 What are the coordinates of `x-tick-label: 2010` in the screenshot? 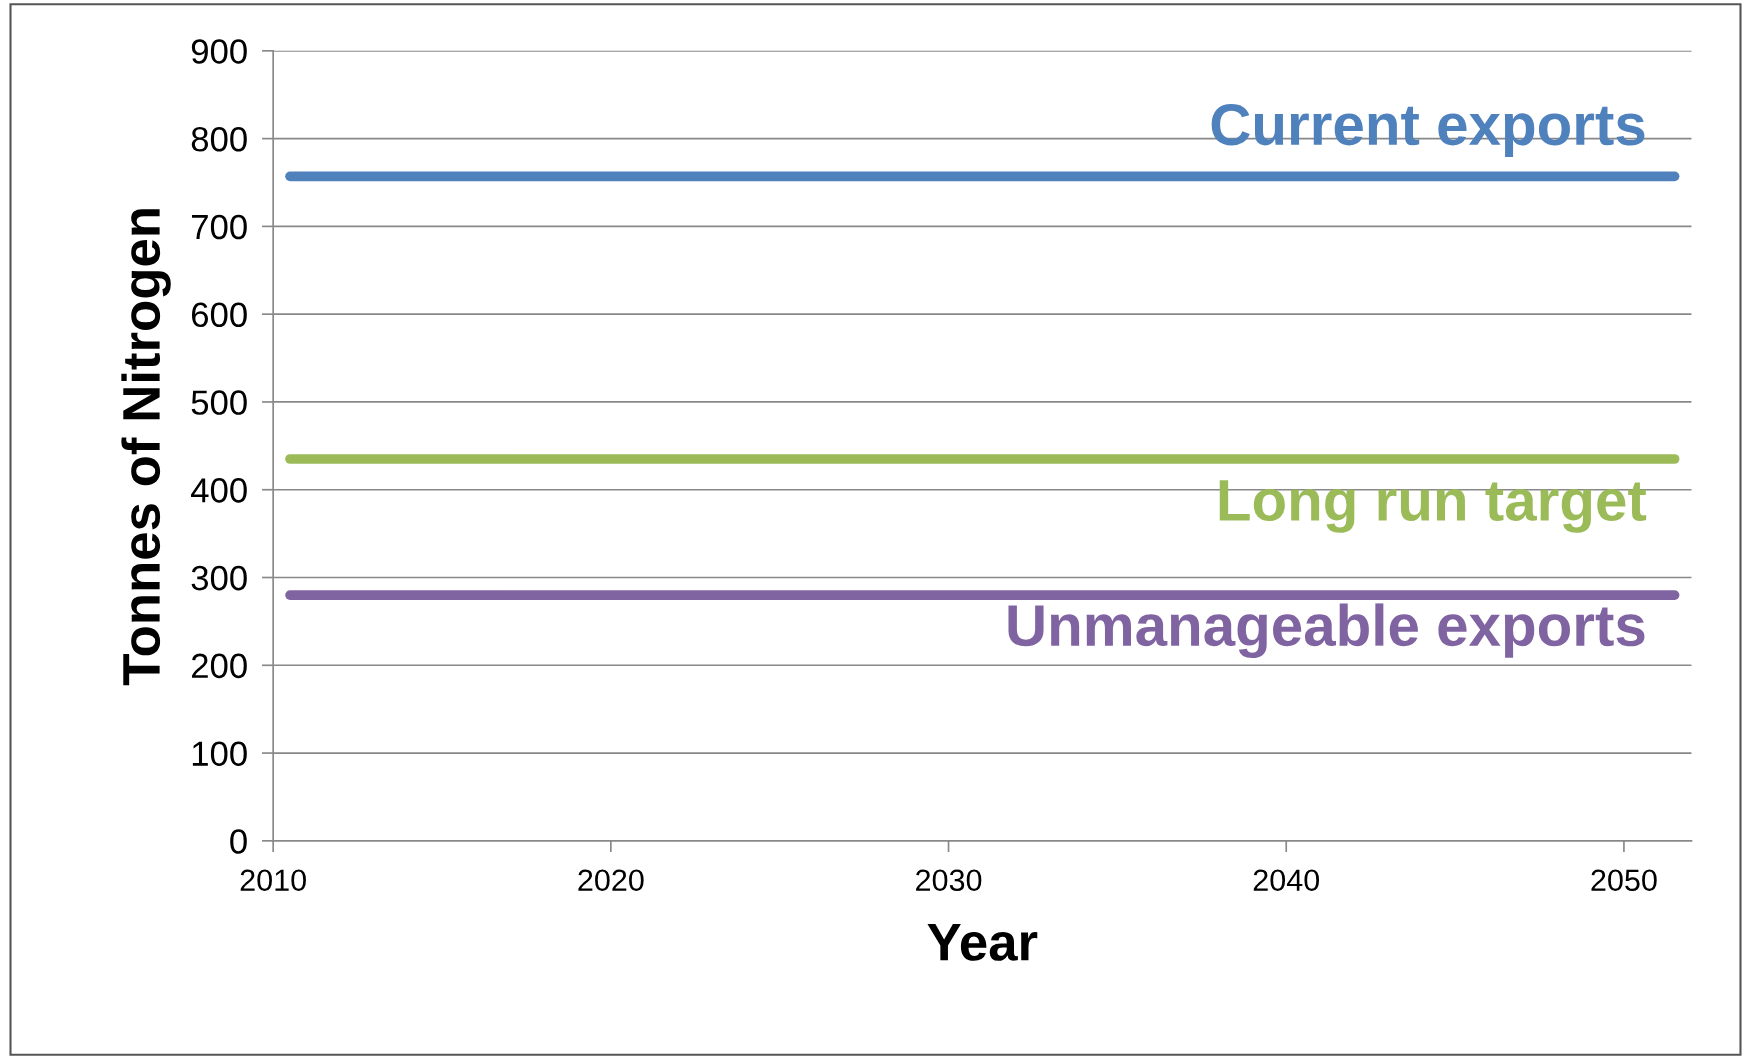 It's located at (273, 880).